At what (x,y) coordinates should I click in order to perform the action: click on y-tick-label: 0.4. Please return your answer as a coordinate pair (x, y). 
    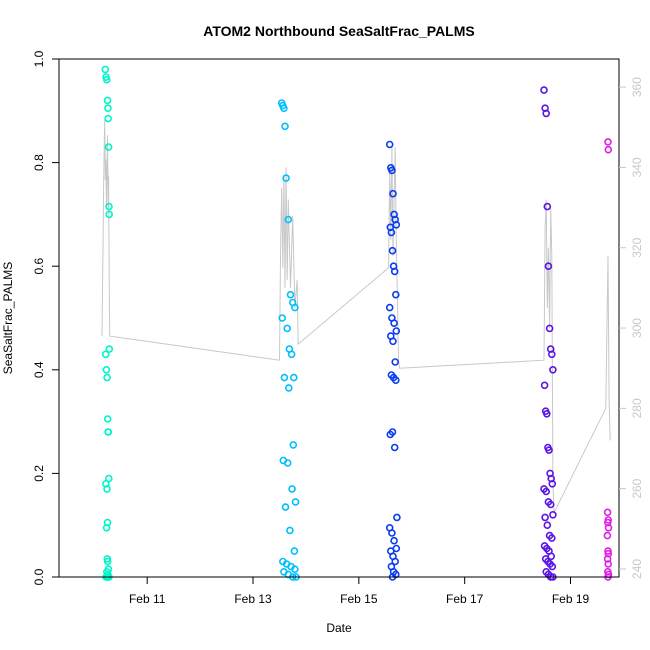
    Looking at the image, I should click on (39, 369).